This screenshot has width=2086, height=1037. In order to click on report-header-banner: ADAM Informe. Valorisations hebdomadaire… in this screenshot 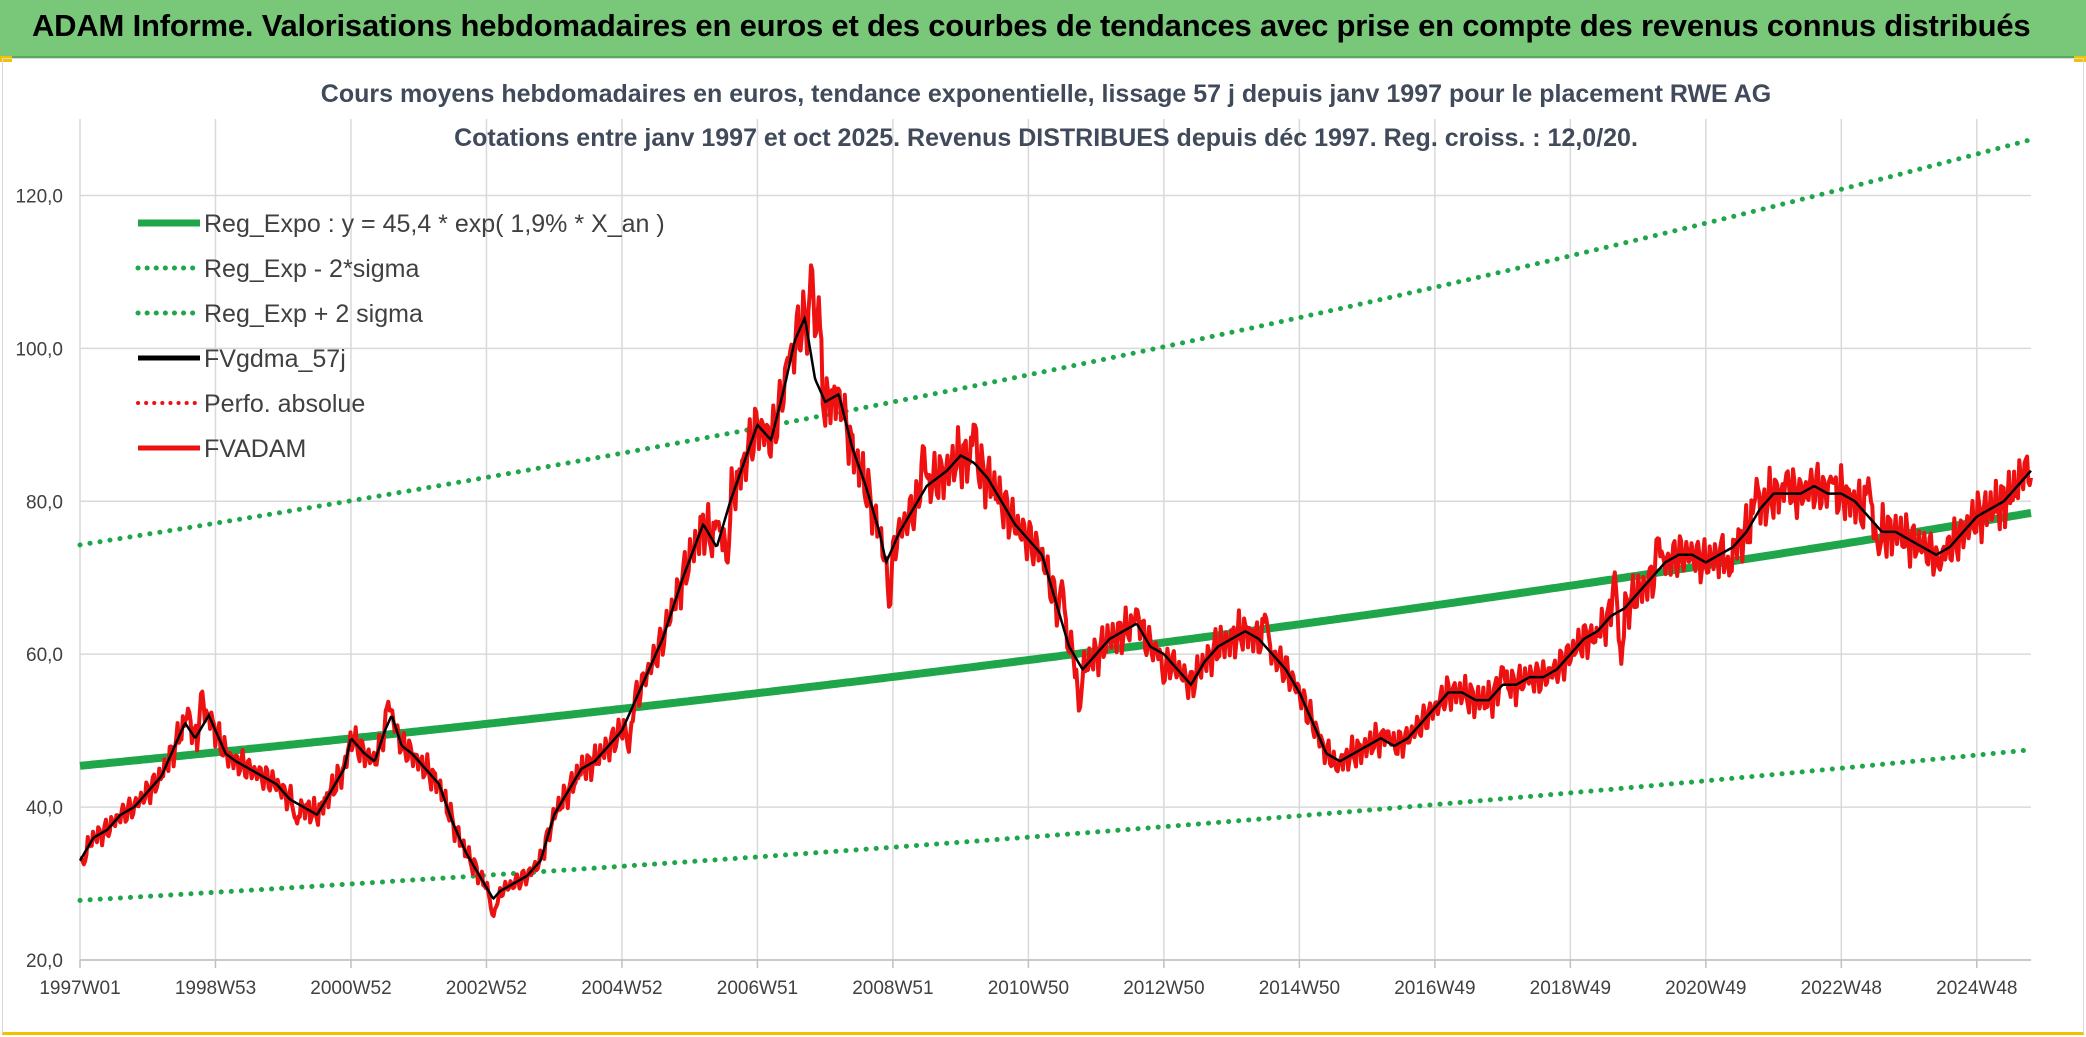, I will do `click(1043, 29)`.